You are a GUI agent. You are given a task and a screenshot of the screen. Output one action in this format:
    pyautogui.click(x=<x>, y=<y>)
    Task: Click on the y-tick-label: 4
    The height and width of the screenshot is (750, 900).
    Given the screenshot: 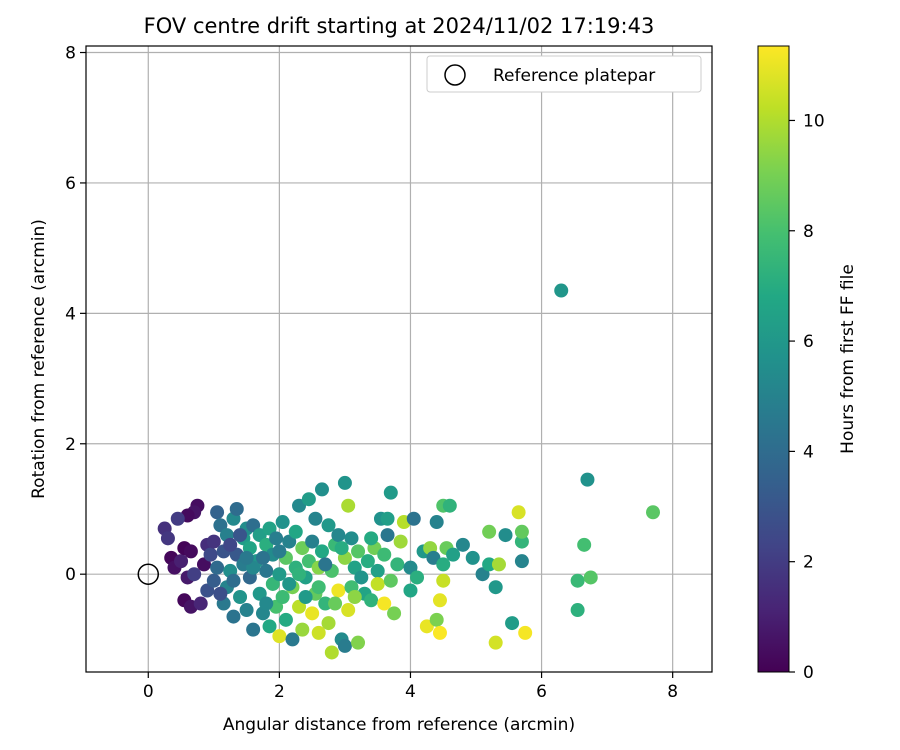 What is the action you would take?
    pyautogui.click(x=70, y=314)
    